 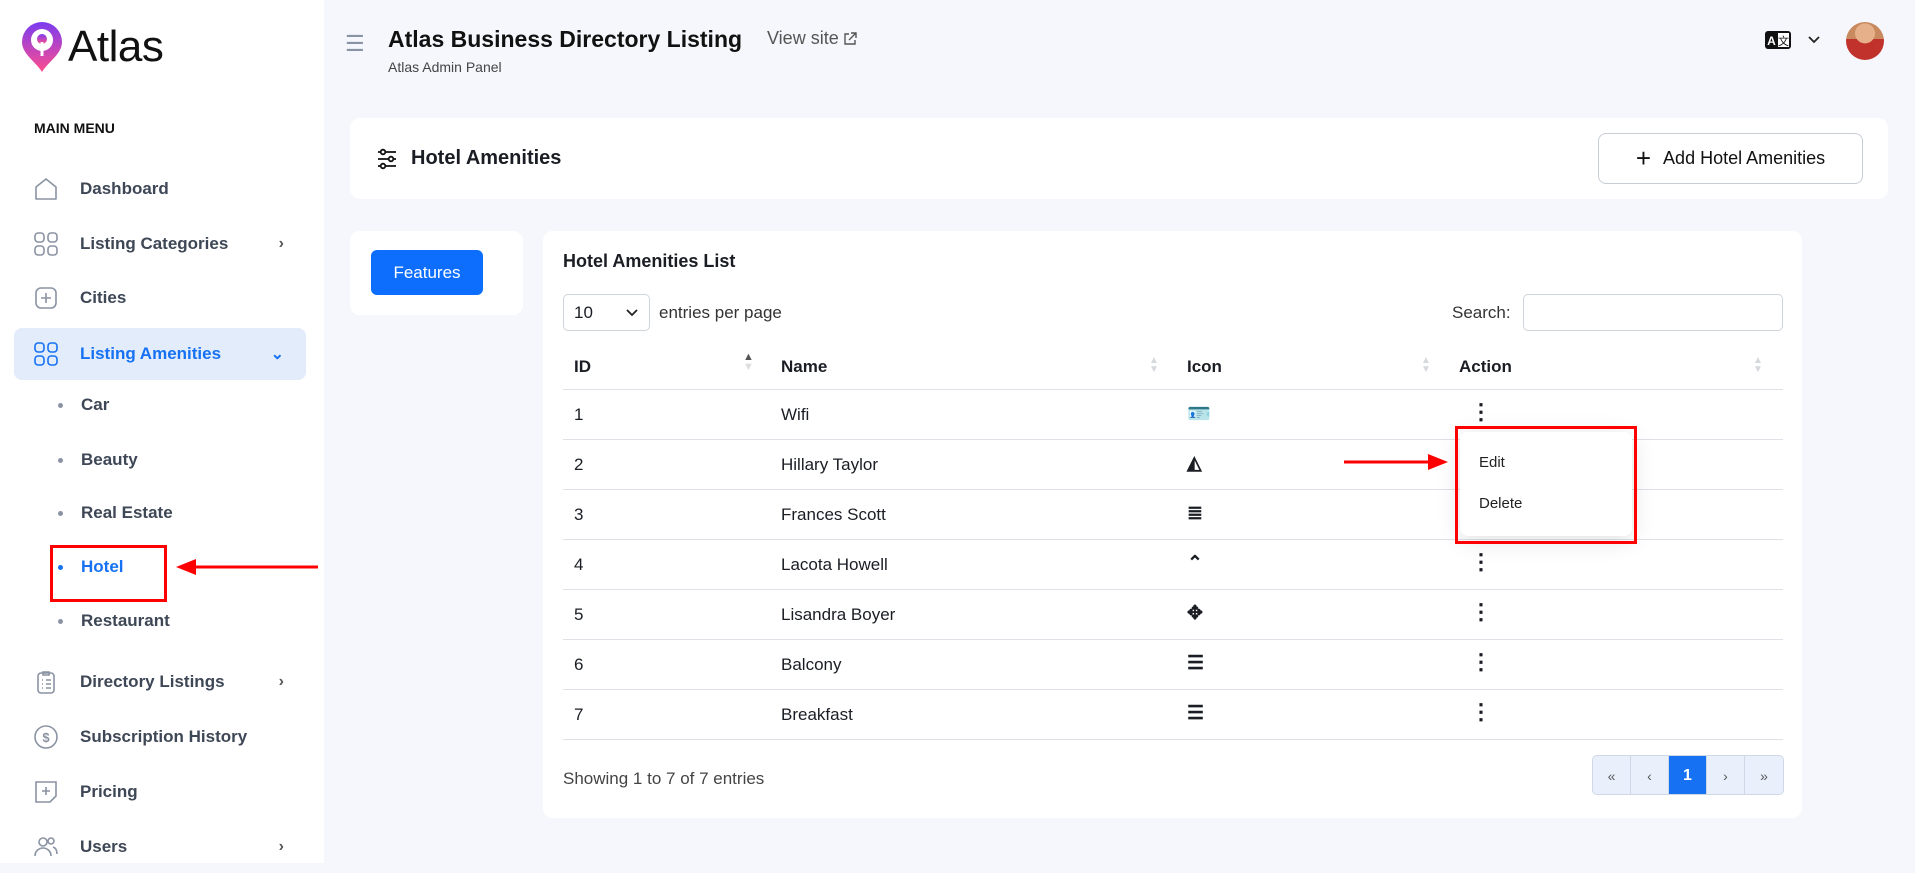 What do you see at coordinates (1195, 613) in the screenshot?
I see `arrows-move-icon: ✥` at bounding box center [1195, 613].